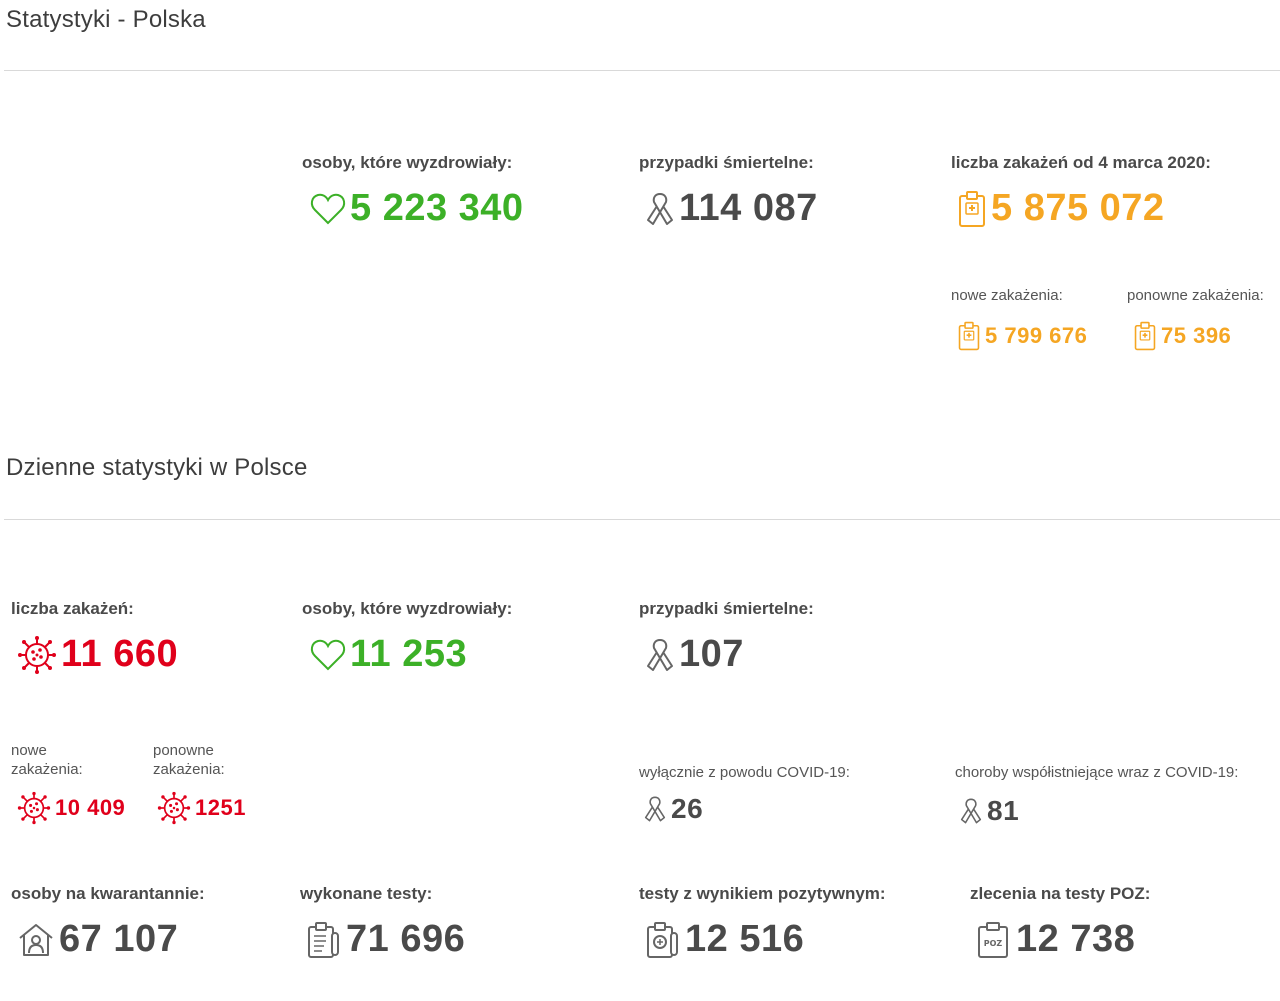 The width and height of the screenshot is (1280, 1001). What do you see at coordinates (437, 208) in the screenshot?
I see `stat-value: 5 223 340` at bounding box center [437, 208].